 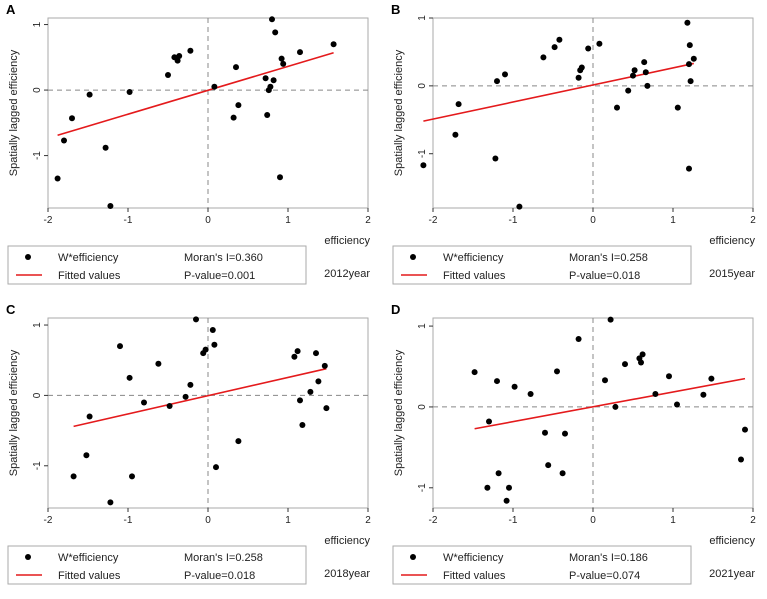 What do you see at coordinates (37, 395) in the screenshot?
I see `y-tick-label: 0` at bounding box center [37, 395].